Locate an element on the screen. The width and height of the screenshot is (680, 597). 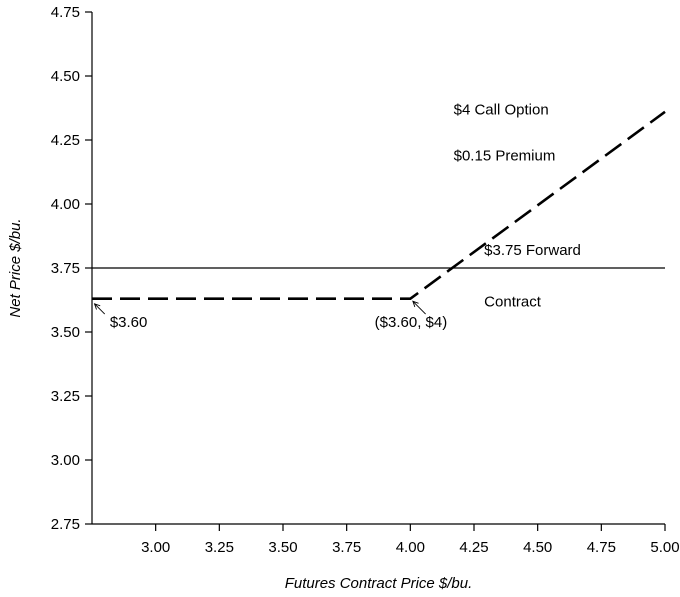
annotation-fwd_line2: Contract is located at coordinates (513, 301).